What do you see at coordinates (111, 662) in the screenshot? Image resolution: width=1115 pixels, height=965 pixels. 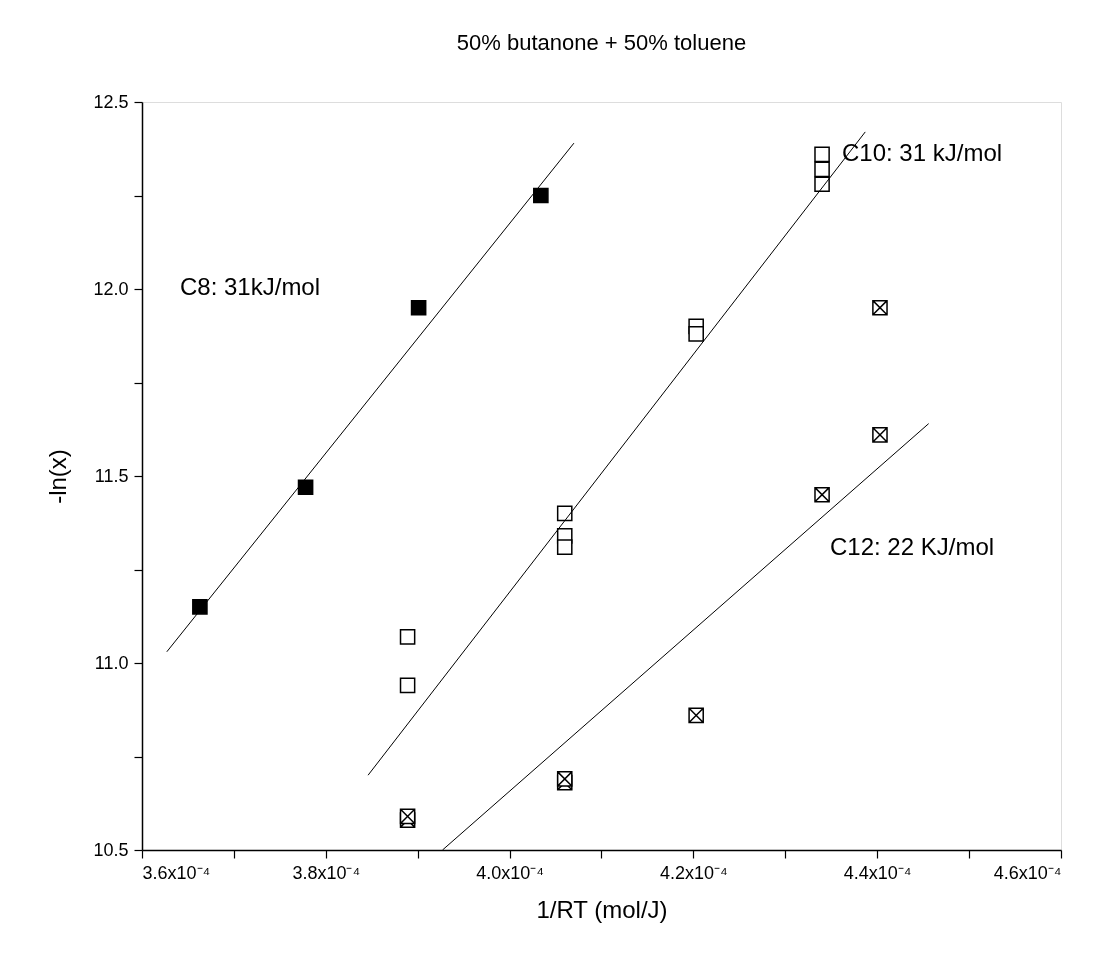 I see `y-tick-label: 11.0` at bounding box center [111, 662].